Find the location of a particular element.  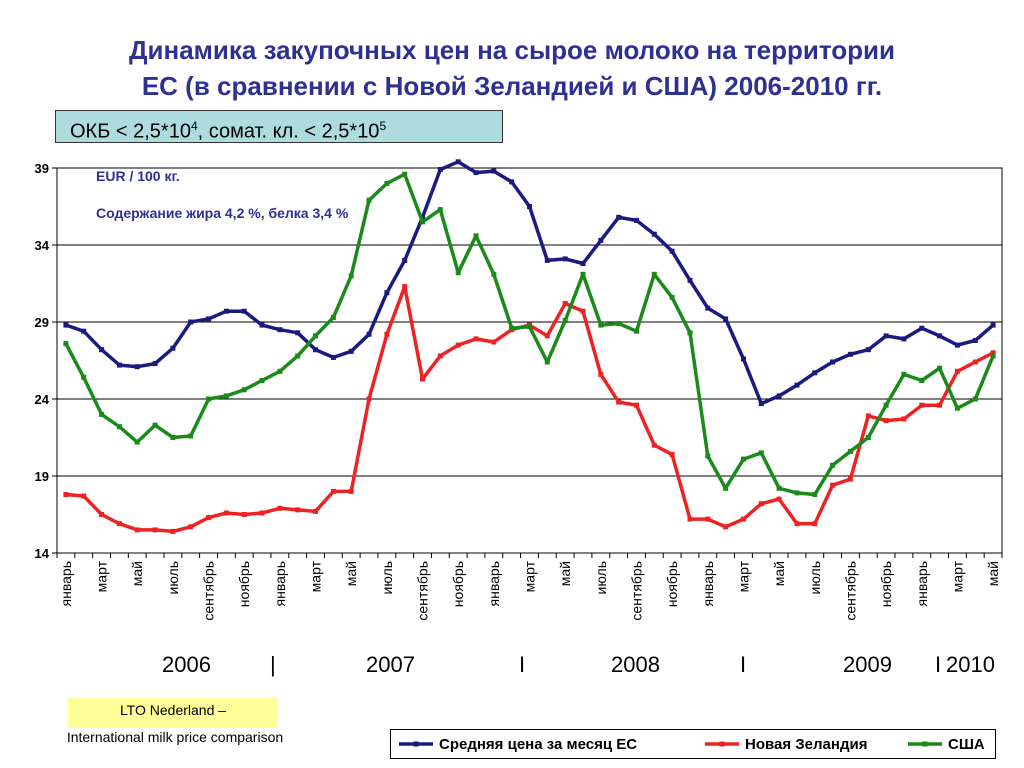

legend-item: Средняя цена за месяц ЕС is located at coordinates (518, 744).